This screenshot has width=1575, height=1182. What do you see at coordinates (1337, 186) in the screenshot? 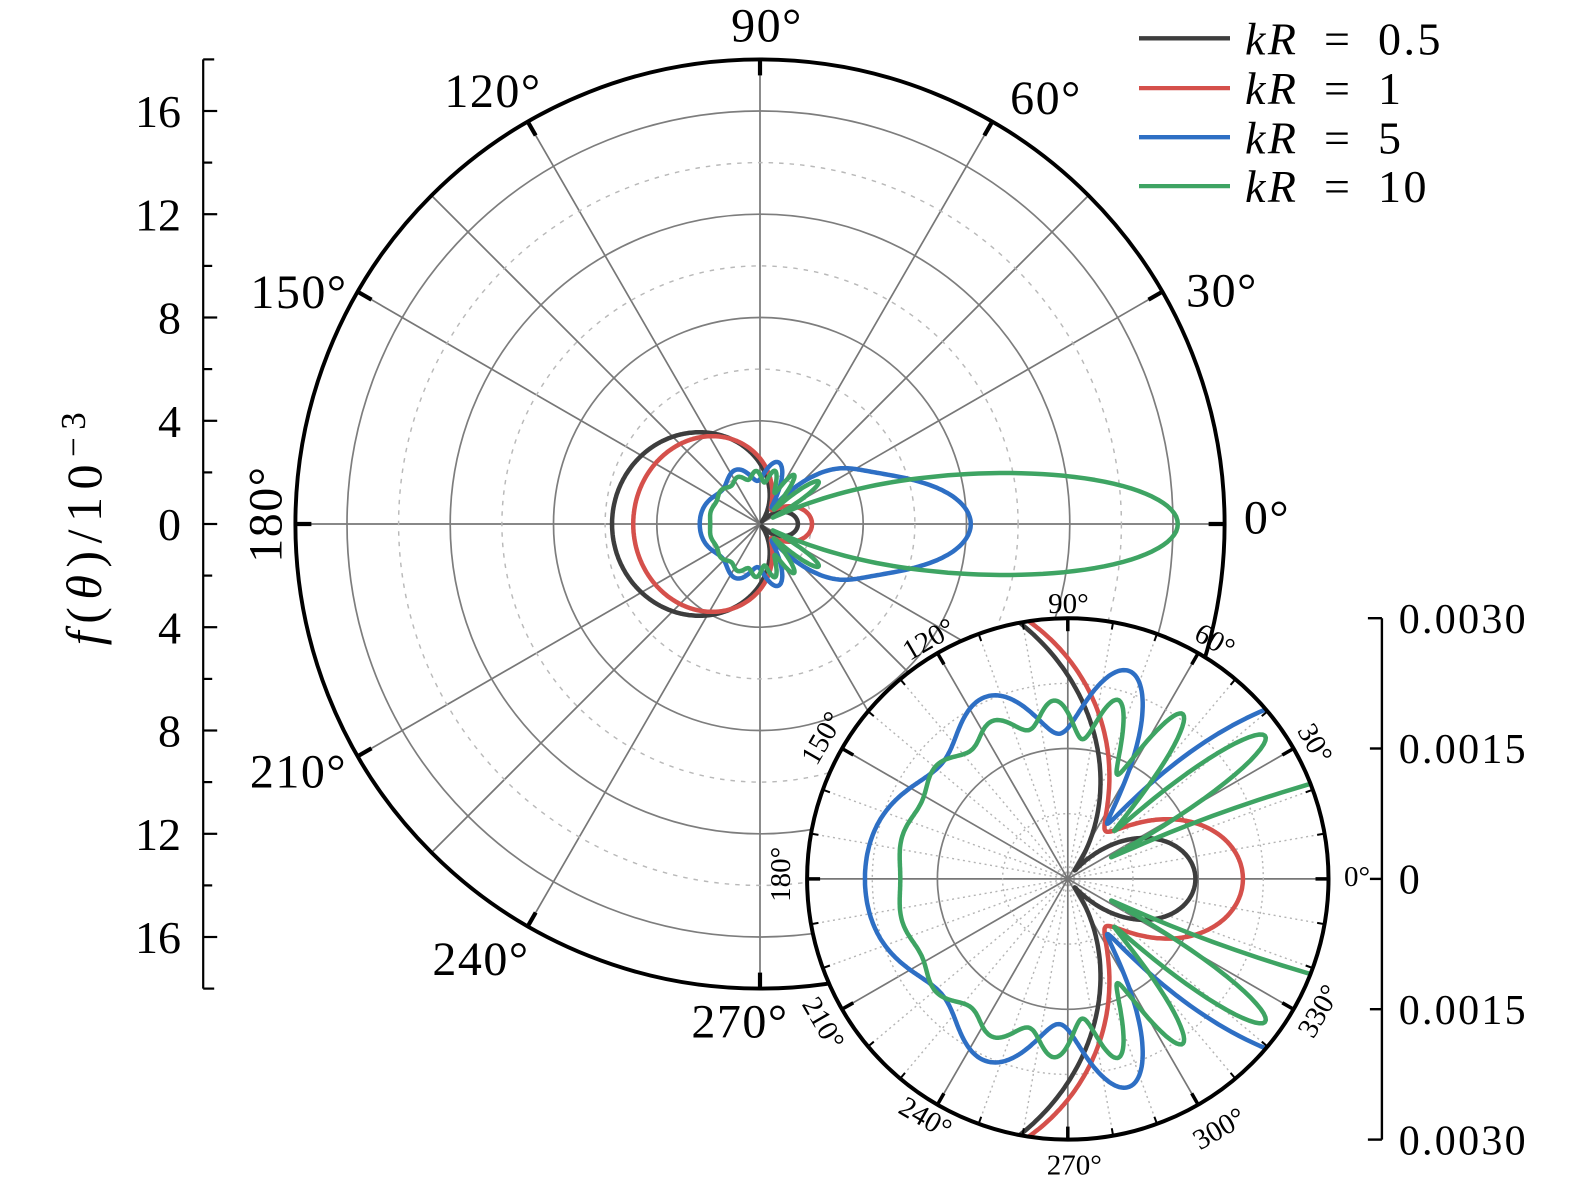
I see `svg-text: kR = 10` at bounding box center [1337, 186].